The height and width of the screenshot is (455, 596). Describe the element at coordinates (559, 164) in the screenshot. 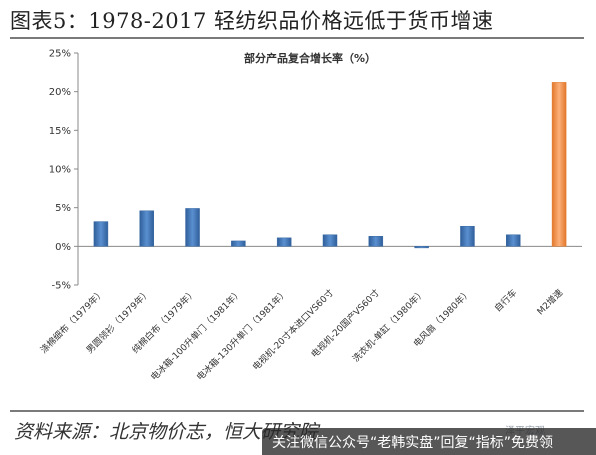

I see `bar-m2-growth` at that location.